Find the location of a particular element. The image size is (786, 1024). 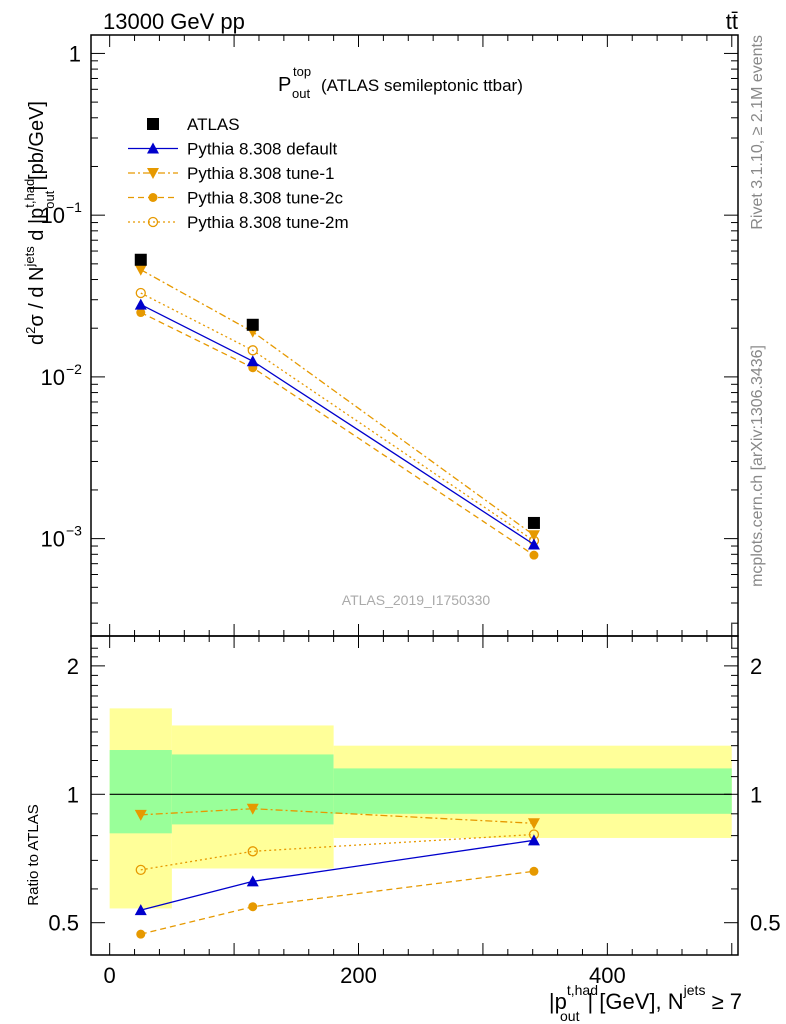

legend-label: Pythia 8.308 default is located at coordinates (262, 149).